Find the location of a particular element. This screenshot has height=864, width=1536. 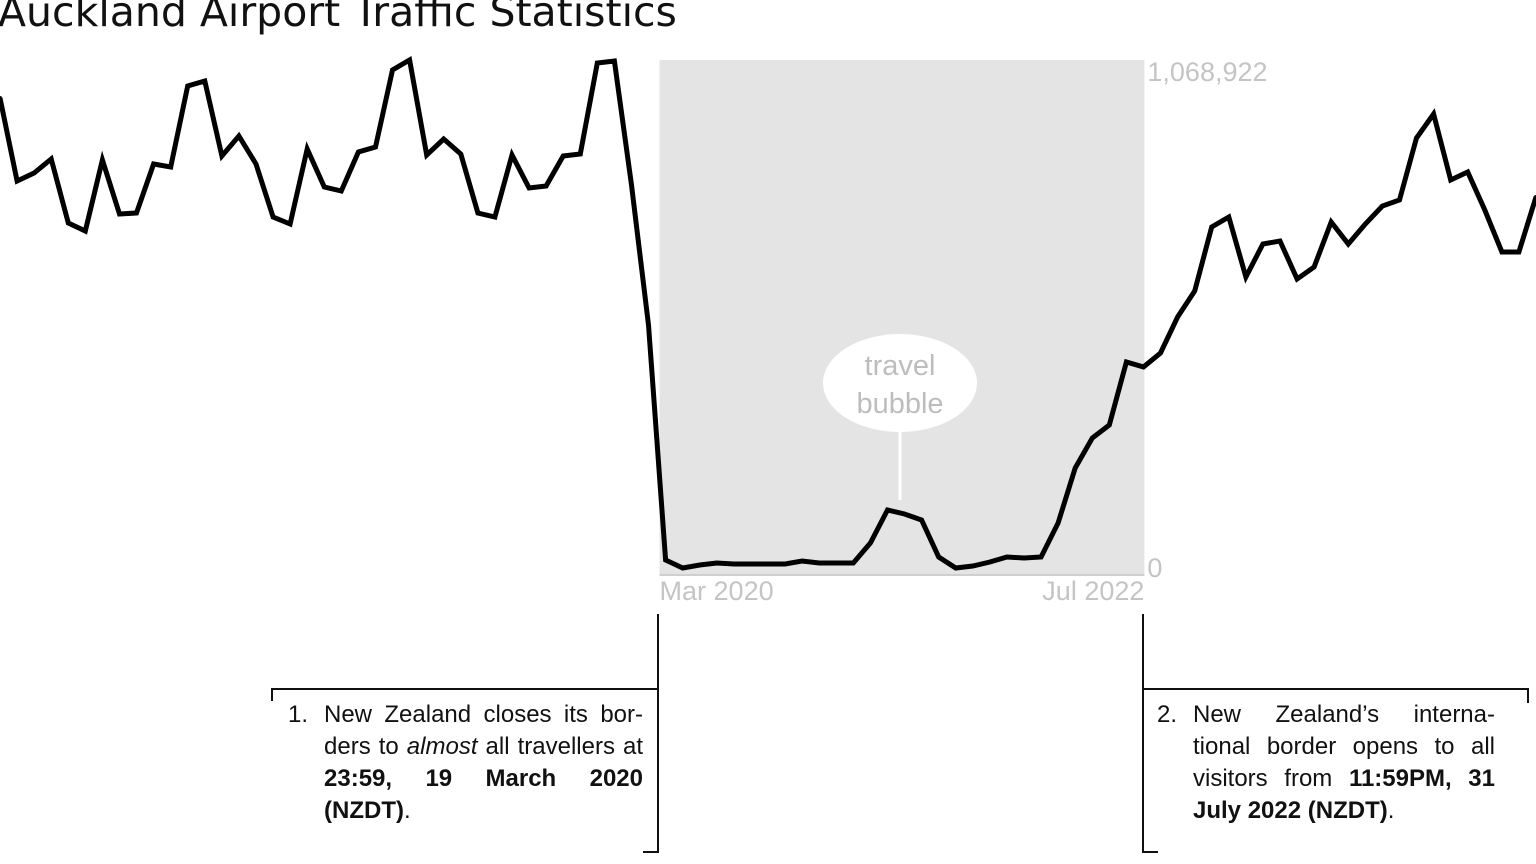

bubble-shape is located at coordinates (900, 383).